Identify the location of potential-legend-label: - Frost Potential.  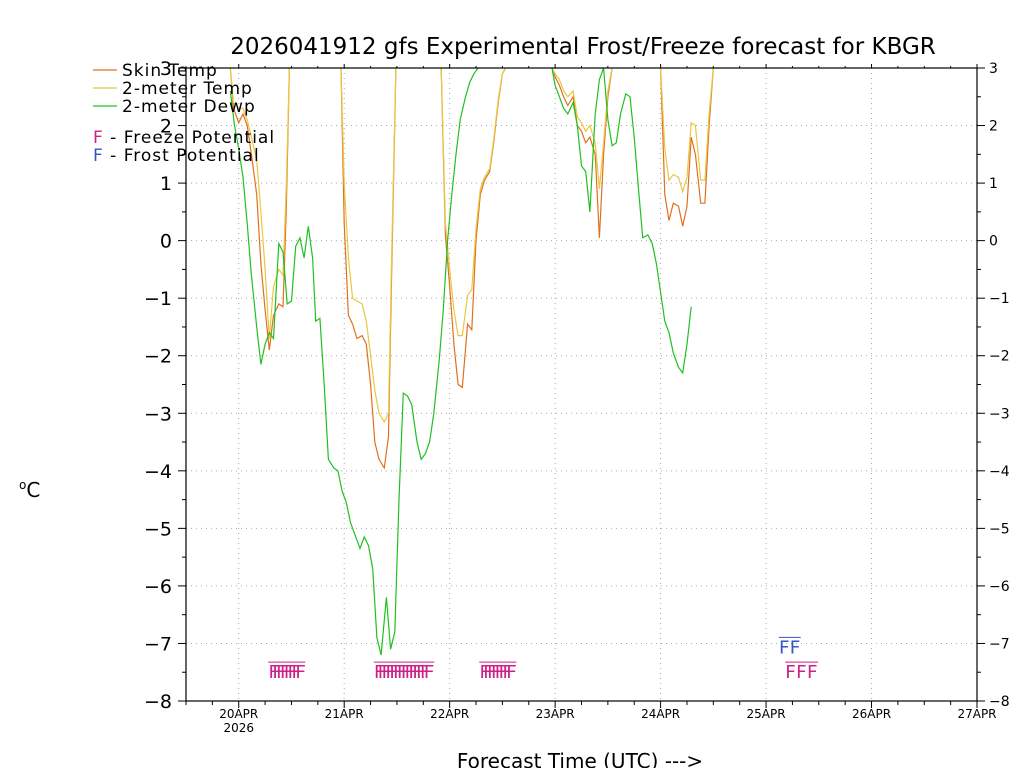
(182, 156).